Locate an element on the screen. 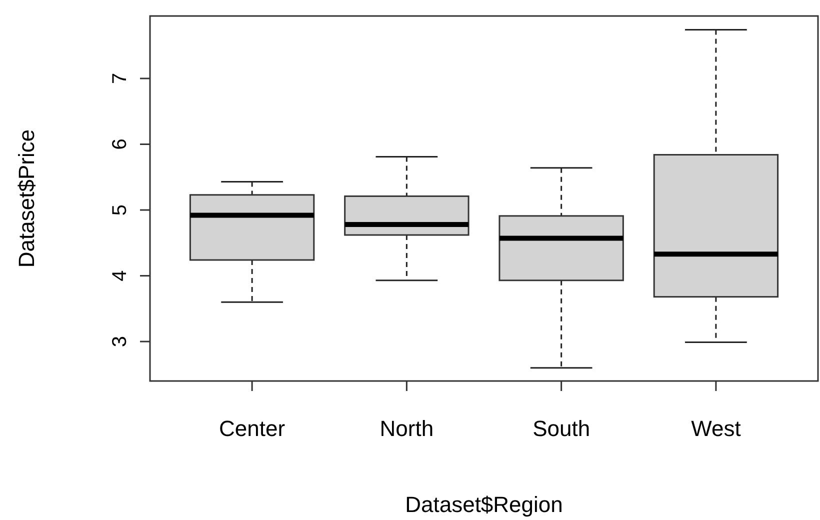 This screenshot has width=820, height=520. y-tick-label: 6 is located at coordinates (120, 144).